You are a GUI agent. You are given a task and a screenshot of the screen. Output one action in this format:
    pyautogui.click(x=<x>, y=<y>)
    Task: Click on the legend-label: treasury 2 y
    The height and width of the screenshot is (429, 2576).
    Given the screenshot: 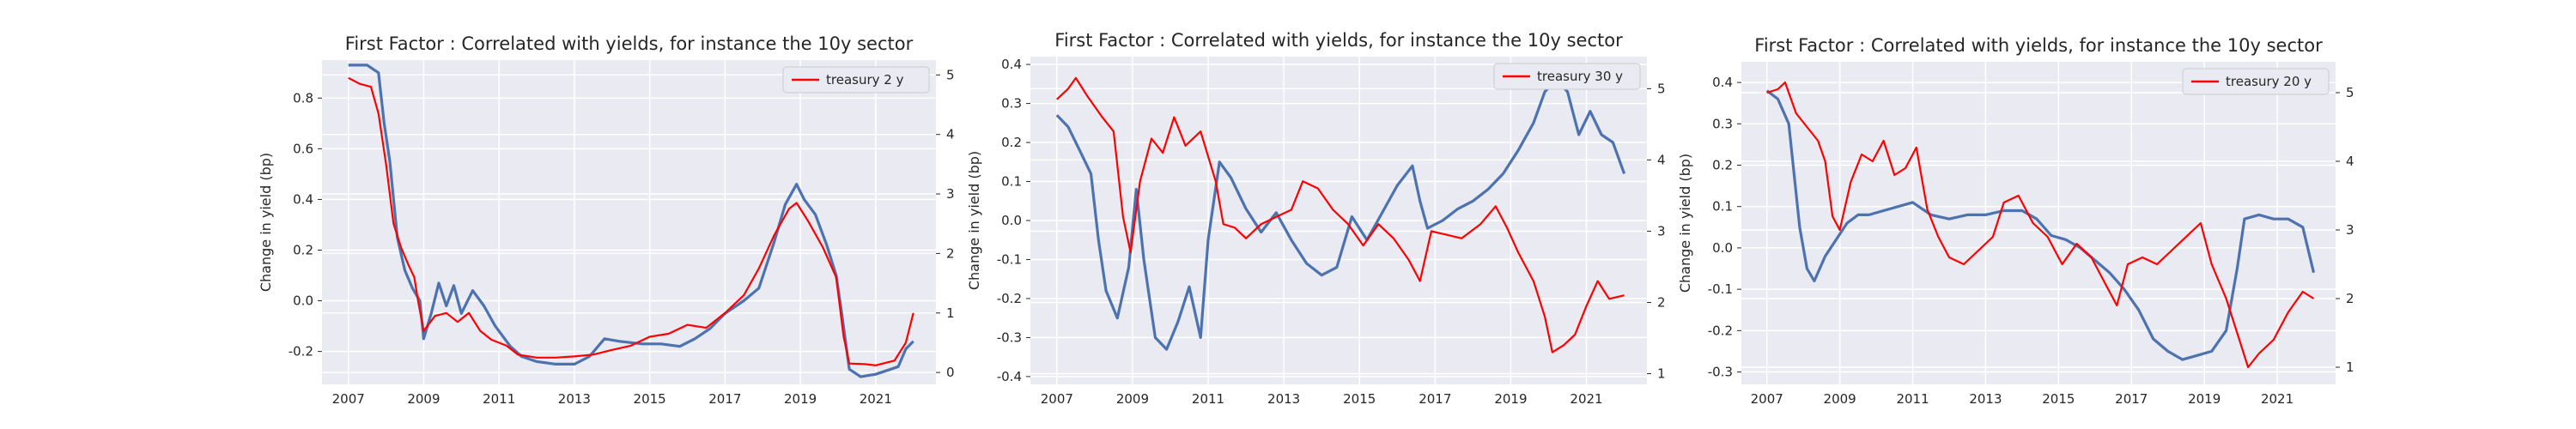 What is the action you would take?
    pyautogui.click(x=865, y=80)
    